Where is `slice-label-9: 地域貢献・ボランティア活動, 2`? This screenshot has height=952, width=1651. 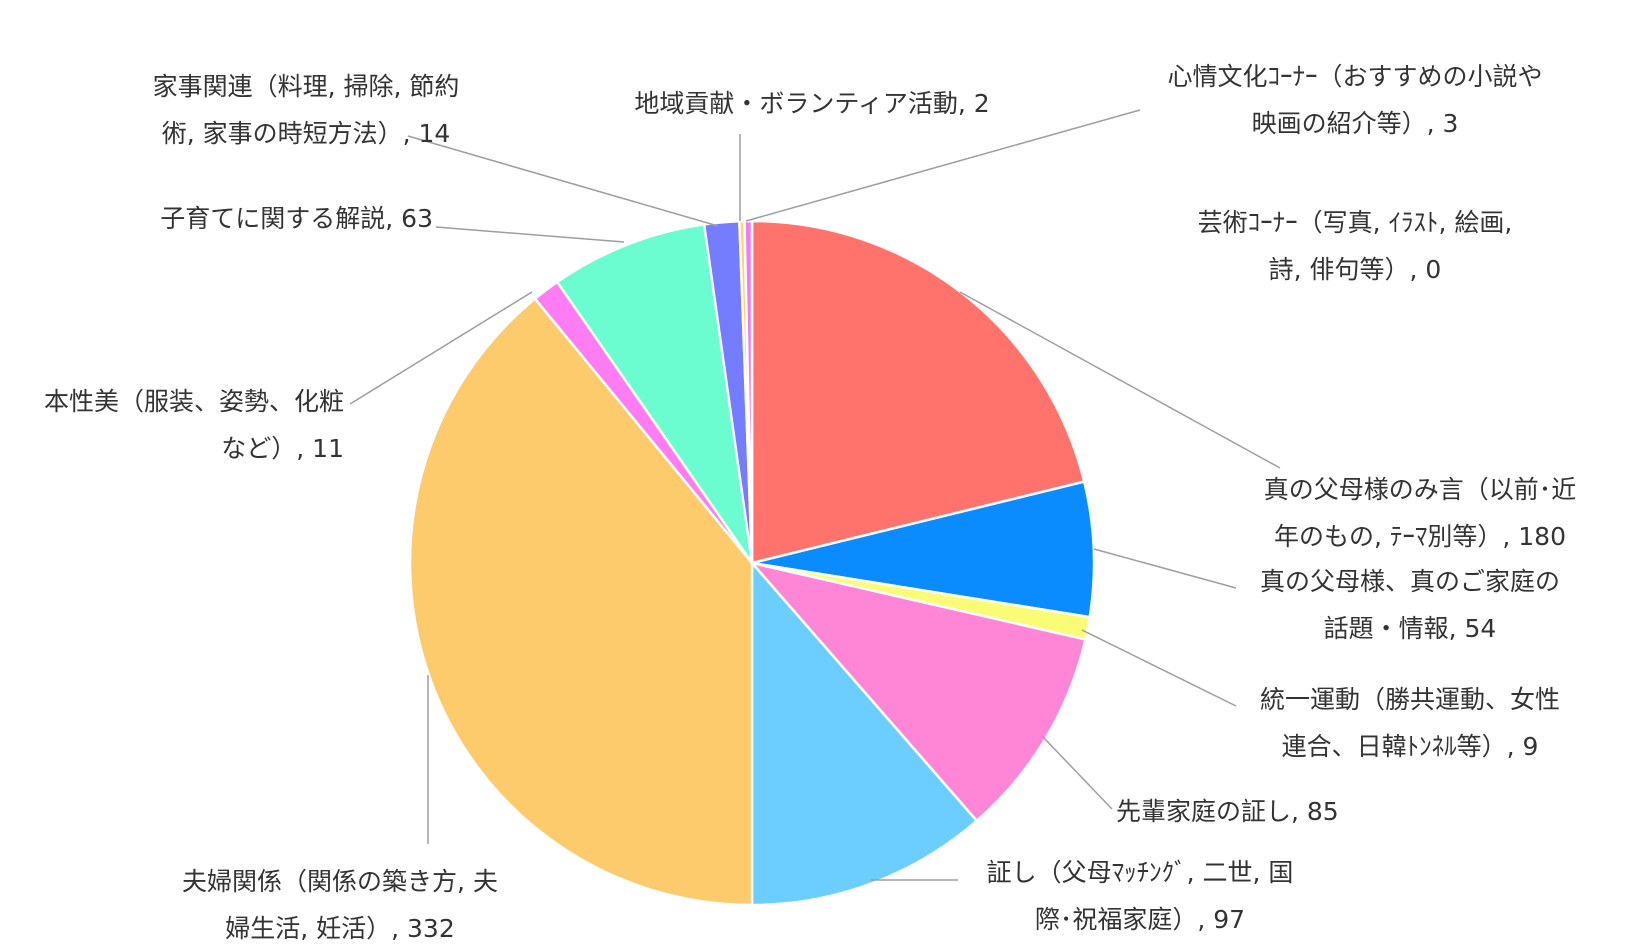 slice-label-9: 地域貢献・ボランティア活動, 2 is located at coordinates (811, 103).